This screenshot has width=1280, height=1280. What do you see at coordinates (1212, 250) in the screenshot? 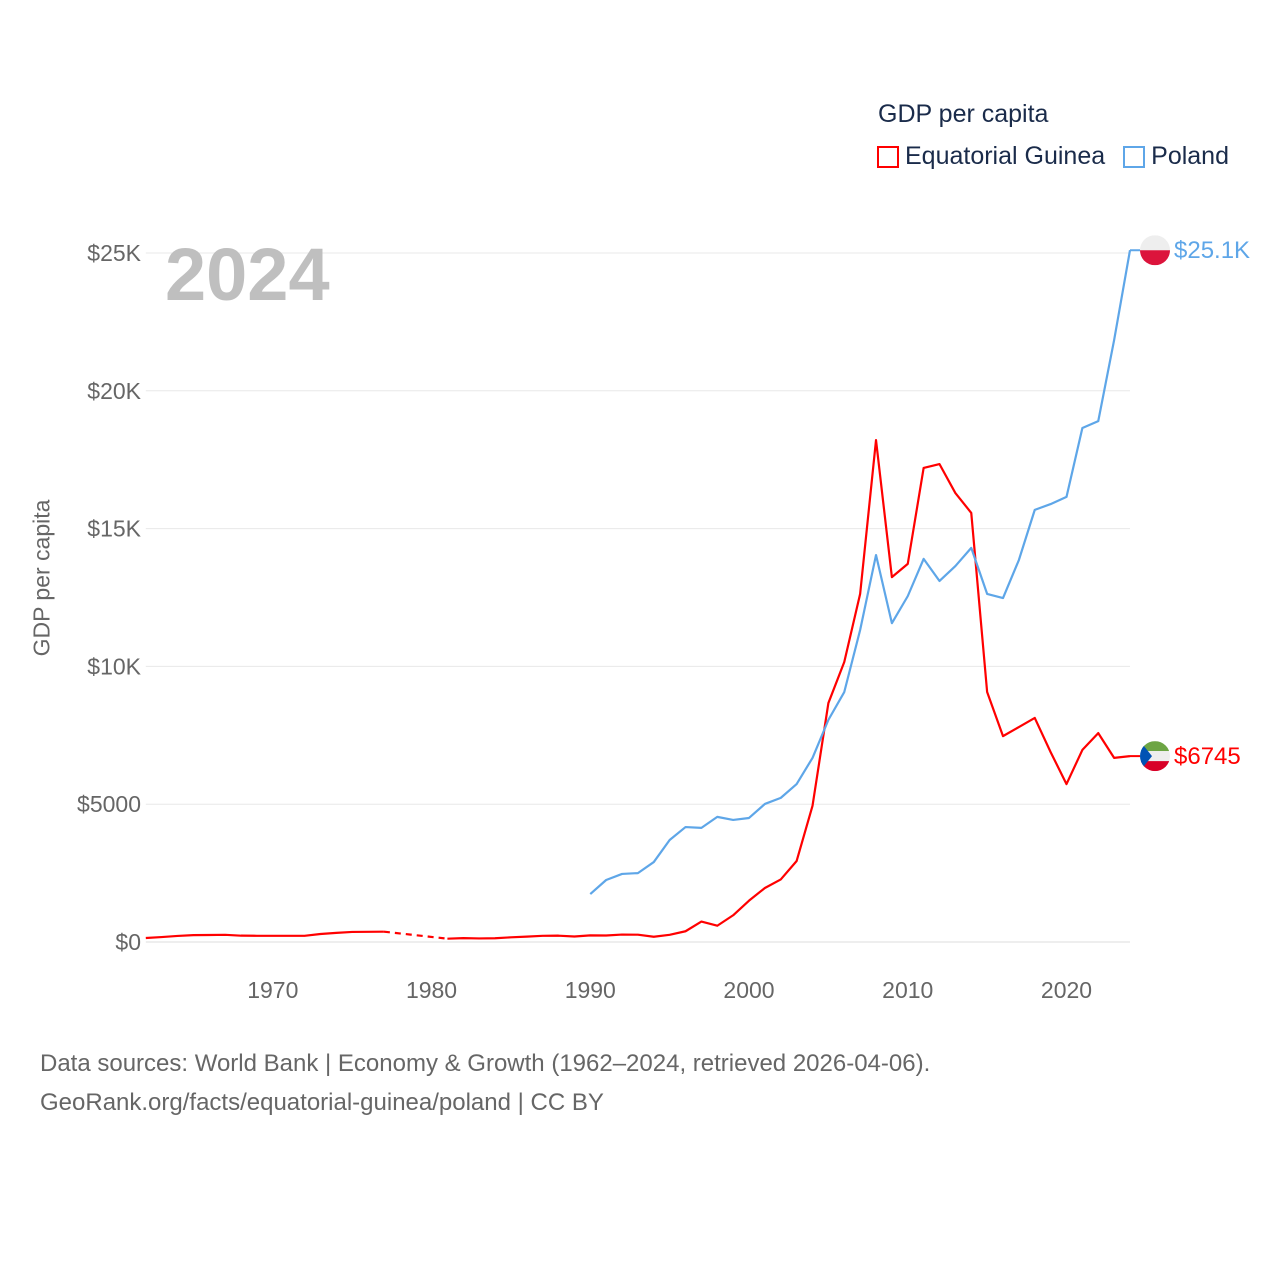
I see `end-value-label: $25.1K` at bounding box center [1212, 250].